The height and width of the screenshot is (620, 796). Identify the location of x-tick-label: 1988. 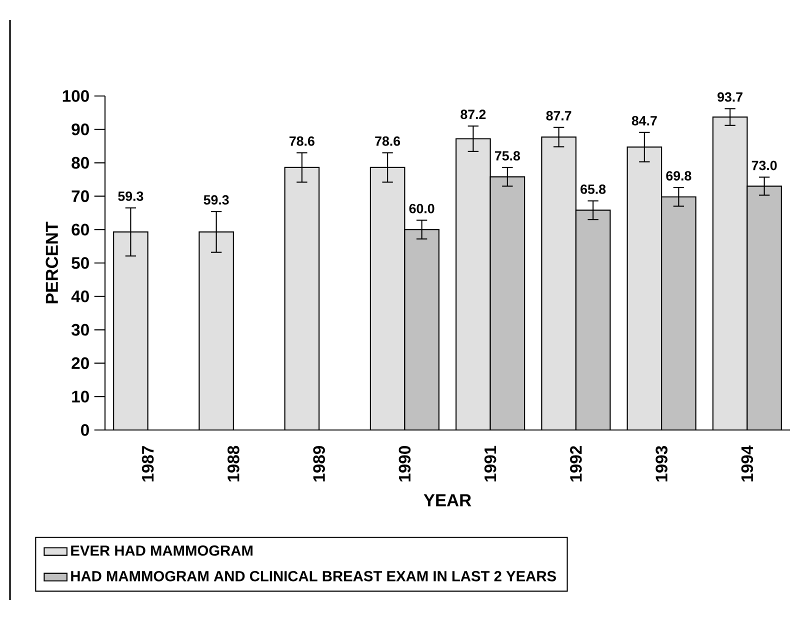
(234, 464).